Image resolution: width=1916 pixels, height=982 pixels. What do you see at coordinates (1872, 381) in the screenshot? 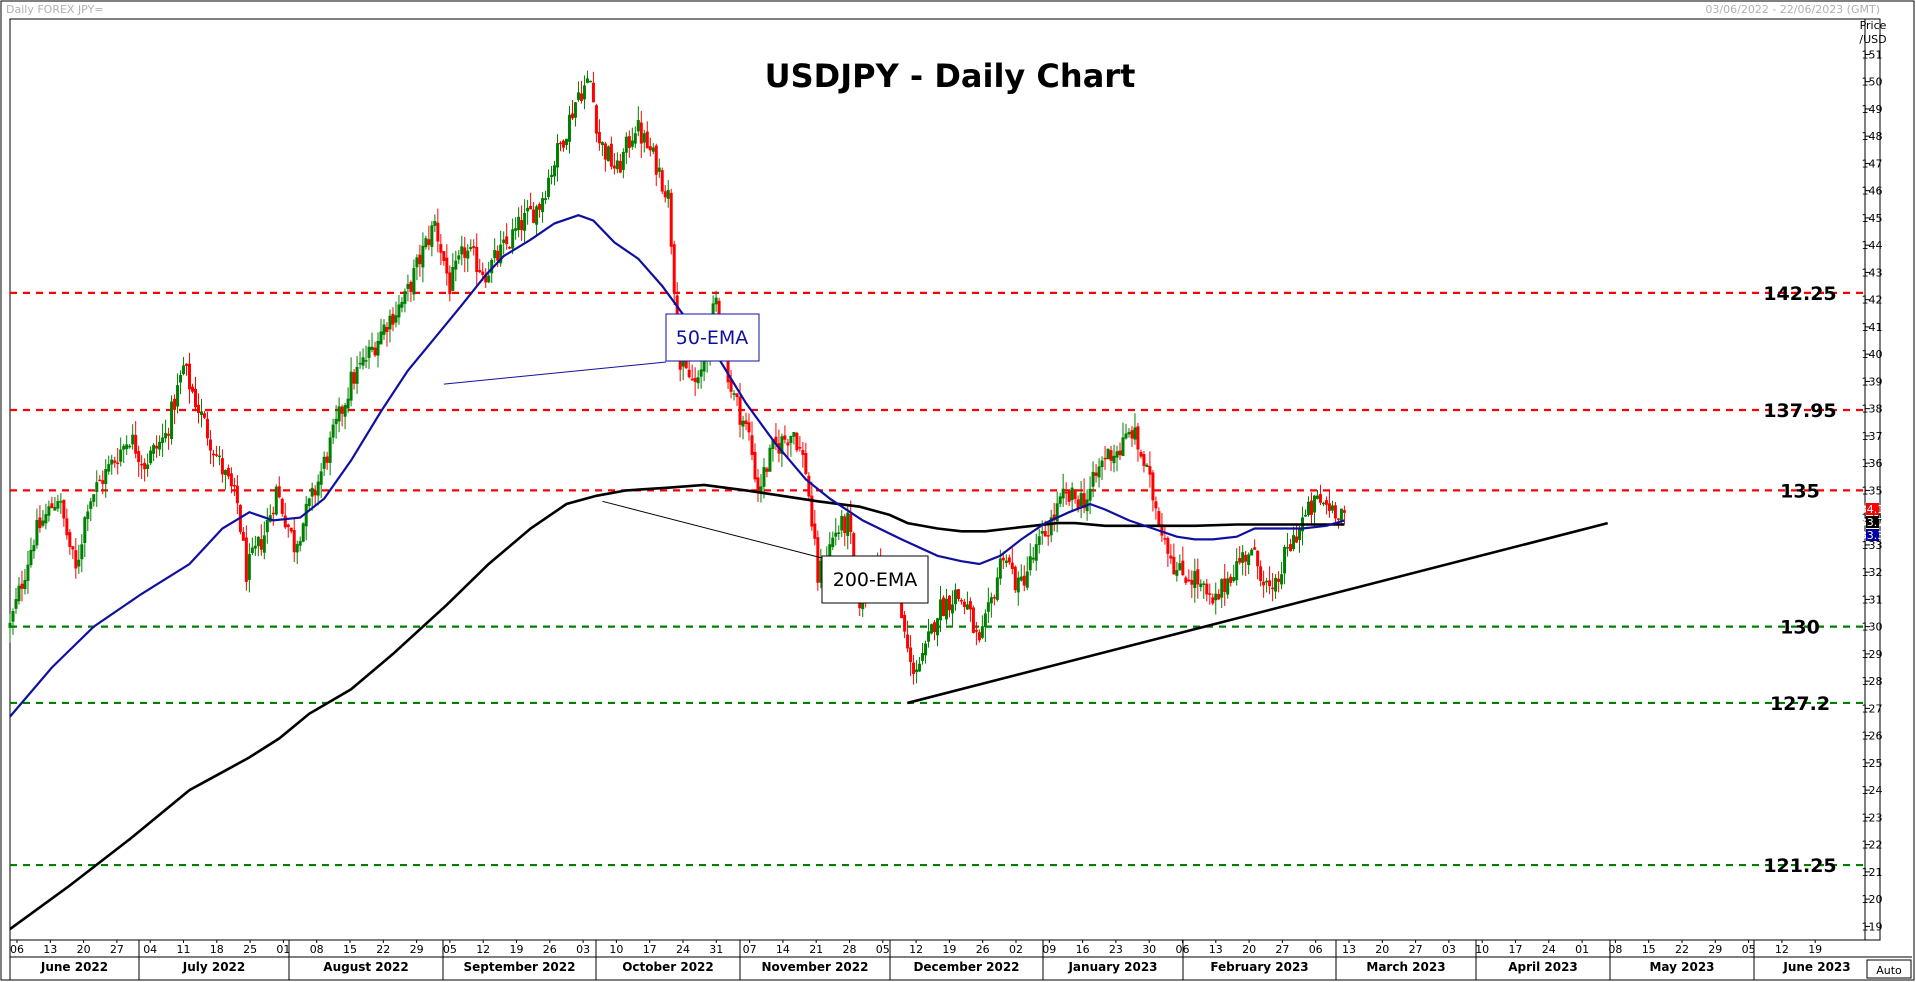
I see `y-tick-label: 139` at bounding box center [1872, 381].